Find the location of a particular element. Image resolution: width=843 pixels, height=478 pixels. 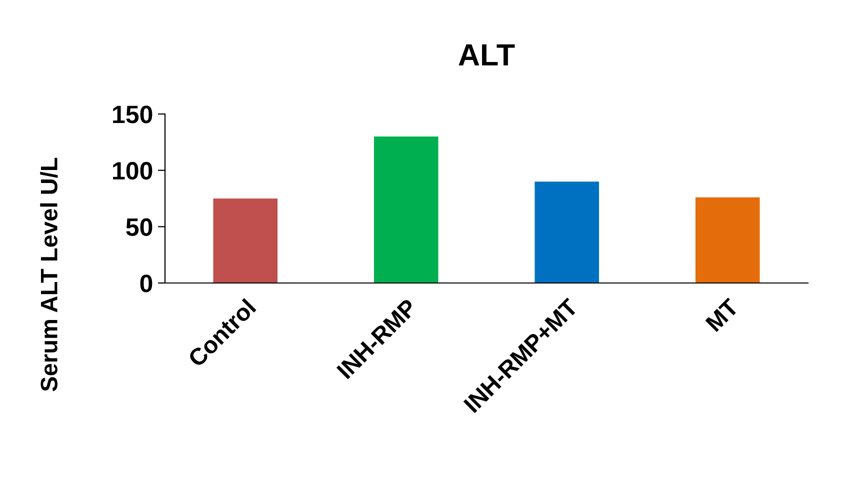

y-tick-label: 100 is located at coordinates (132, 171).